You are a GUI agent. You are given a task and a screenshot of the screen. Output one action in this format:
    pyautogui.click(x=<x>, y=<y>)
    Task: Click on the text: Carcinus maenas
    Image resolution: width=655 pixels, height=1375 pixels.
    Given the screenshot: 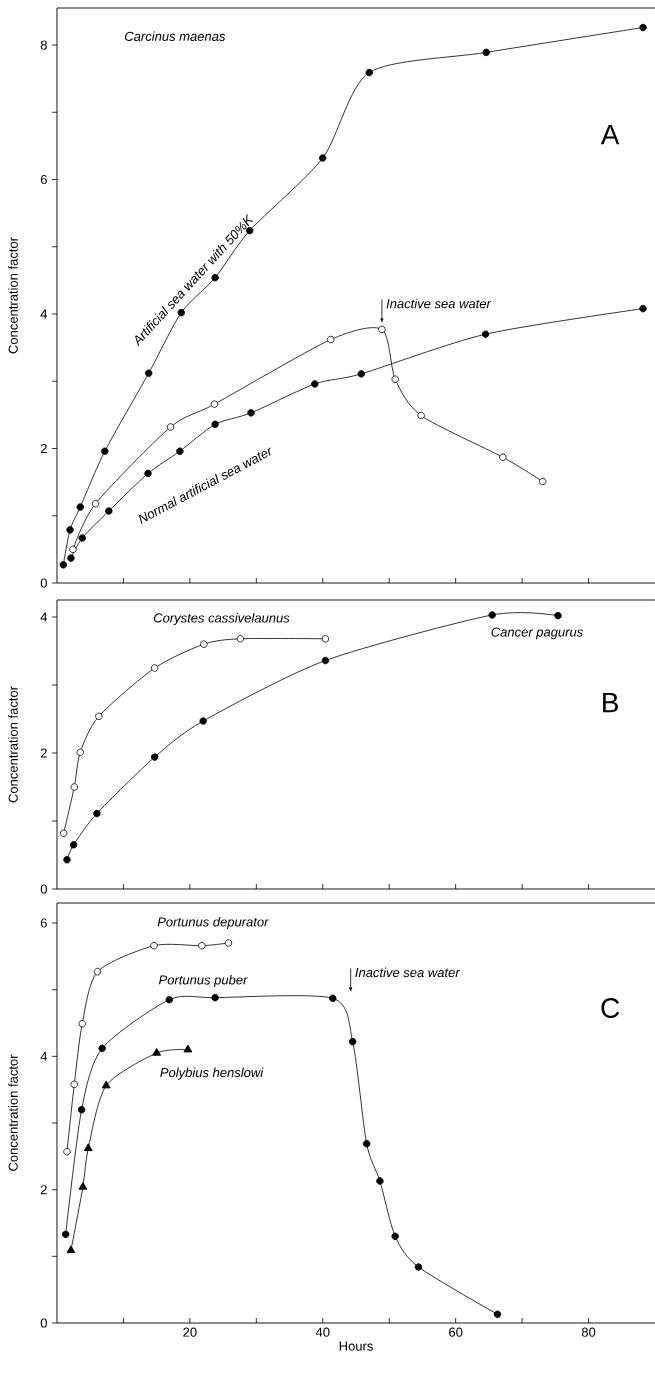 What is the action you would take?
    pyautogui.click(x=174, y=36)
    